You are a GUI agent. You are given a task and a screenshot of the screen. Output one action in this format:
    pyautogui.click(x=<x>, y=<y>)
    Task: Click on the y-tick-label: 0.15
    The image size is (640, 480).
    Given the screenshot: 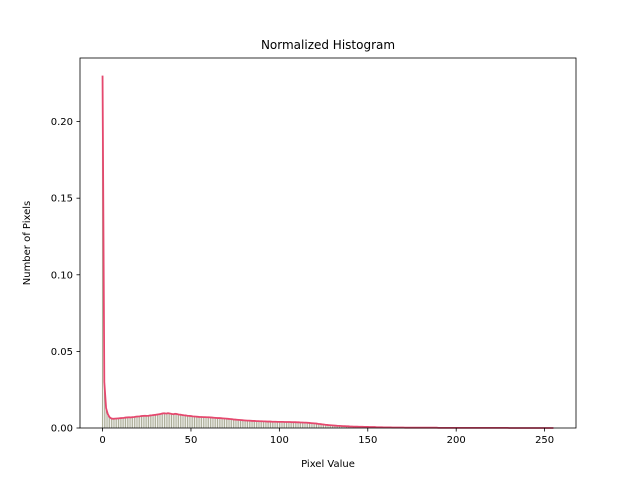 What is the action you would take?
    pyautogui.click(x=62, y=199)
    